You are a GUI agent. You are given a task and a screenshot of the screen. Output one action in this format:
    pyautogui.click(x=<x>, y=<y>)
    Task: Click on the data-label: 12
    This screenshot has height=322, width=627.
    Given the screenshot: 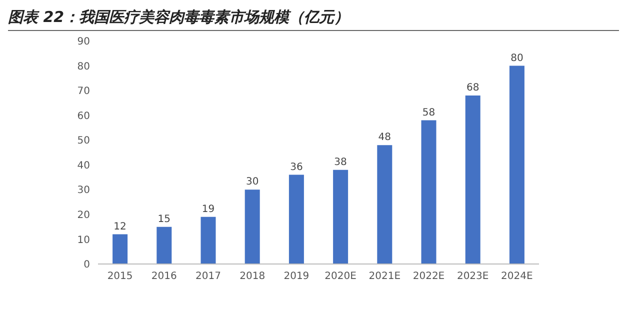 What is the action you would take?
    pyautogui.click(x=120, y=226)
    